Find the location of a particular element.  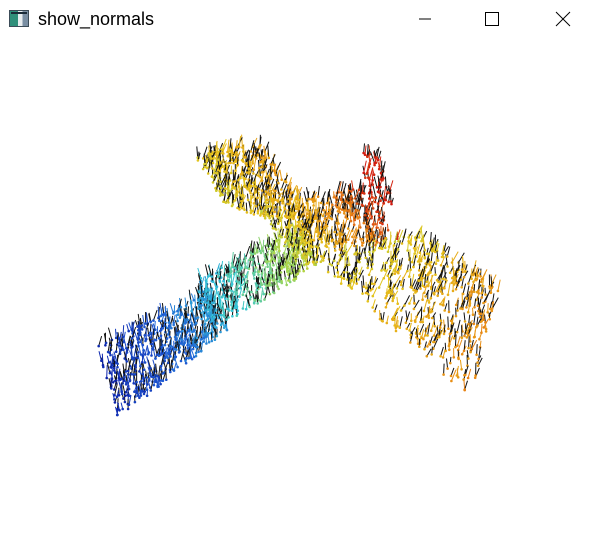

title-bar: show_normals is located at coordinates (297, 19).